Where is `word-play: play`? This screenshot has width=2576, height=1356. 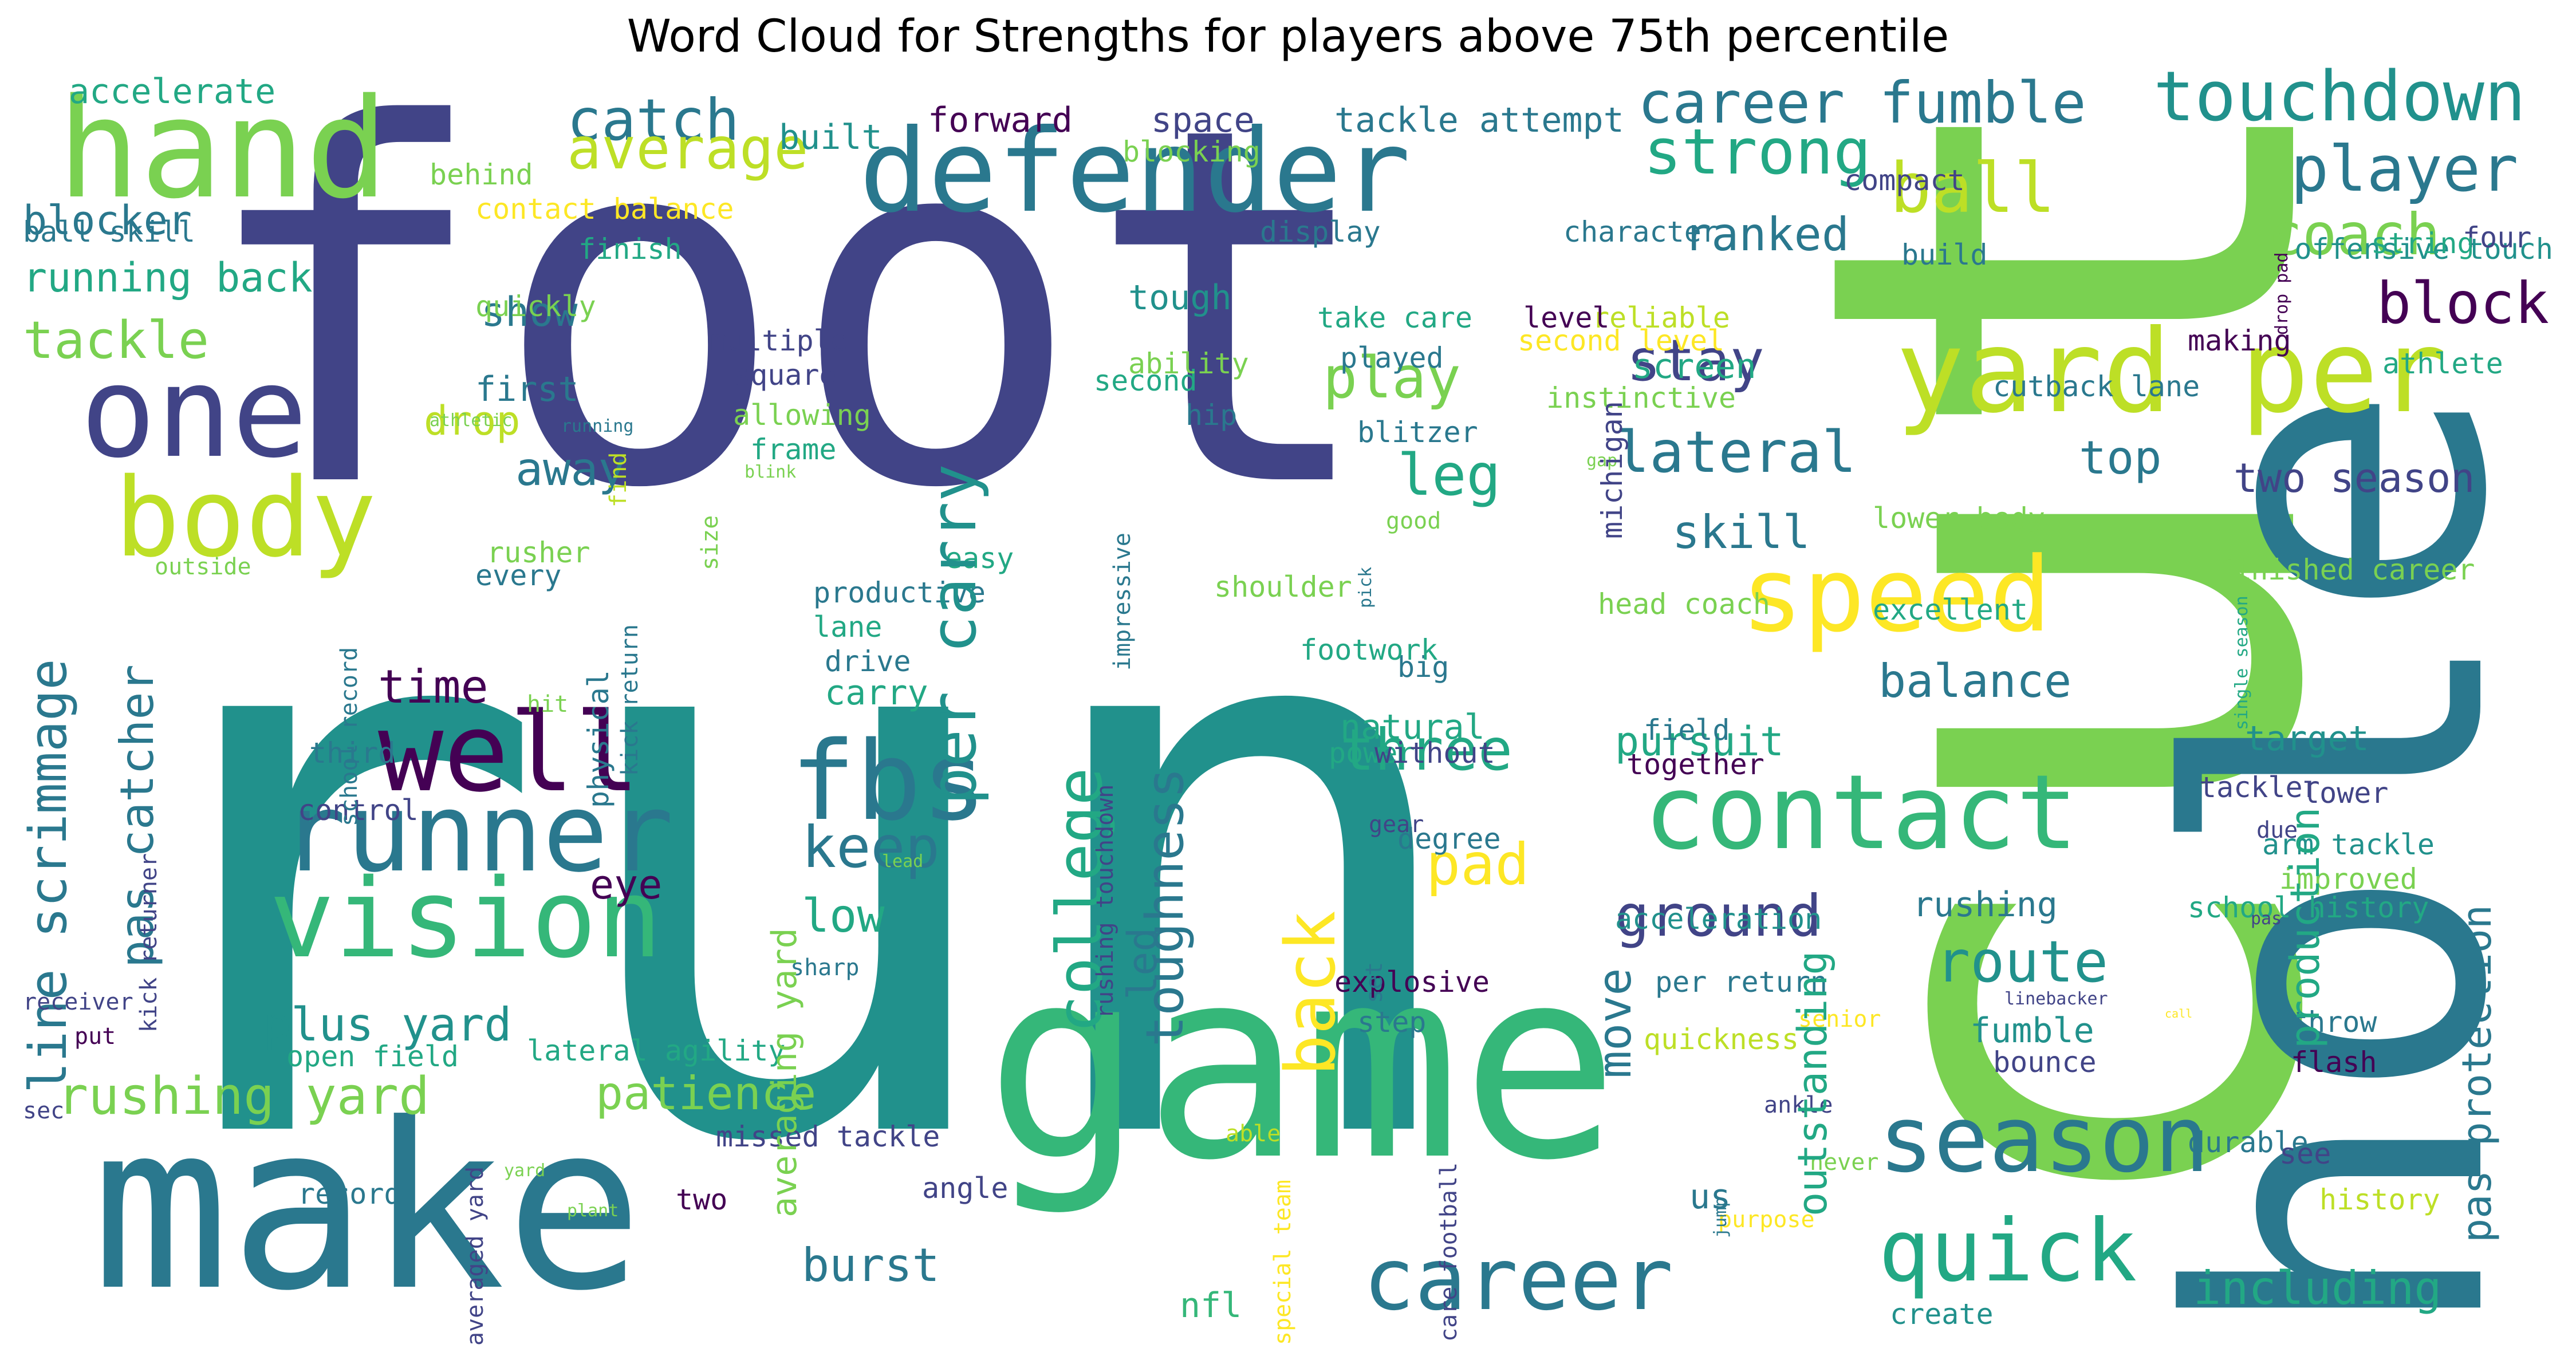
word-play: play is located at coordinates (1392, 377).